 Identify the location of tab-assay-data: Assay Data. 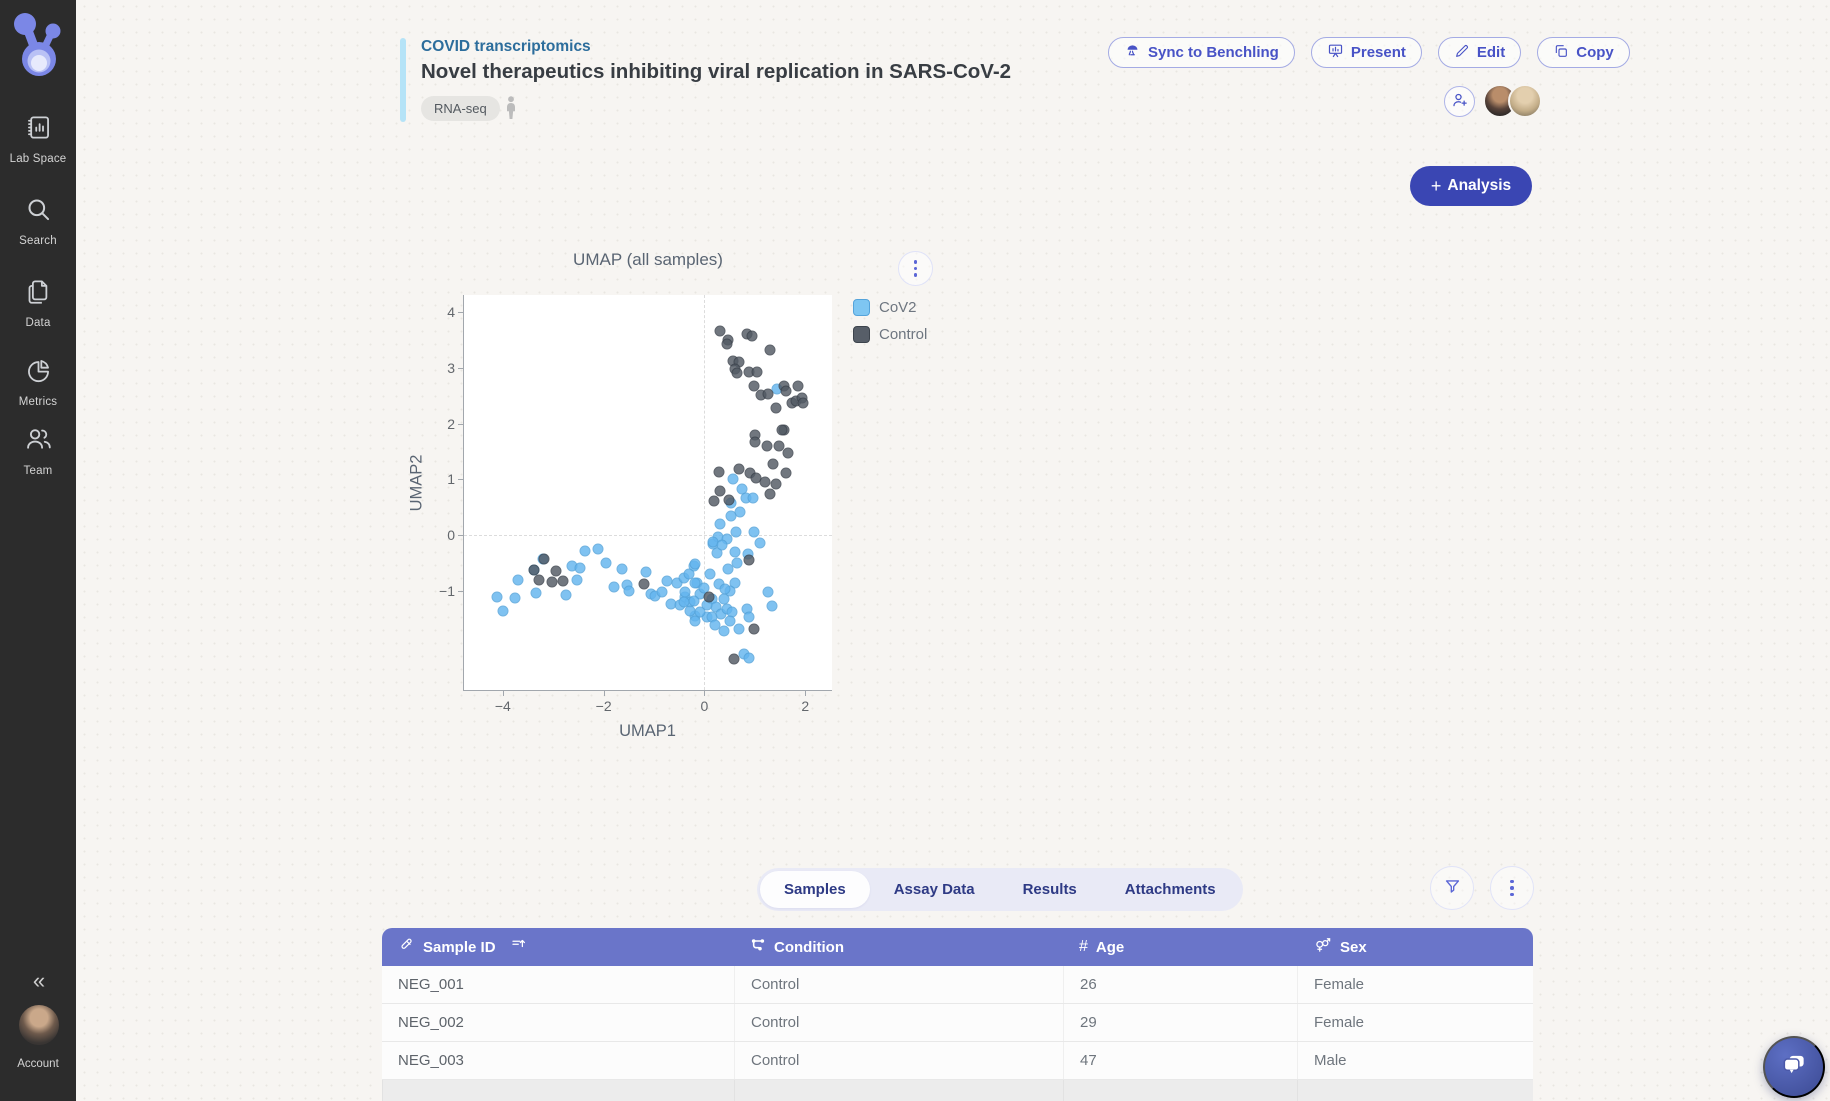
(934, 889).